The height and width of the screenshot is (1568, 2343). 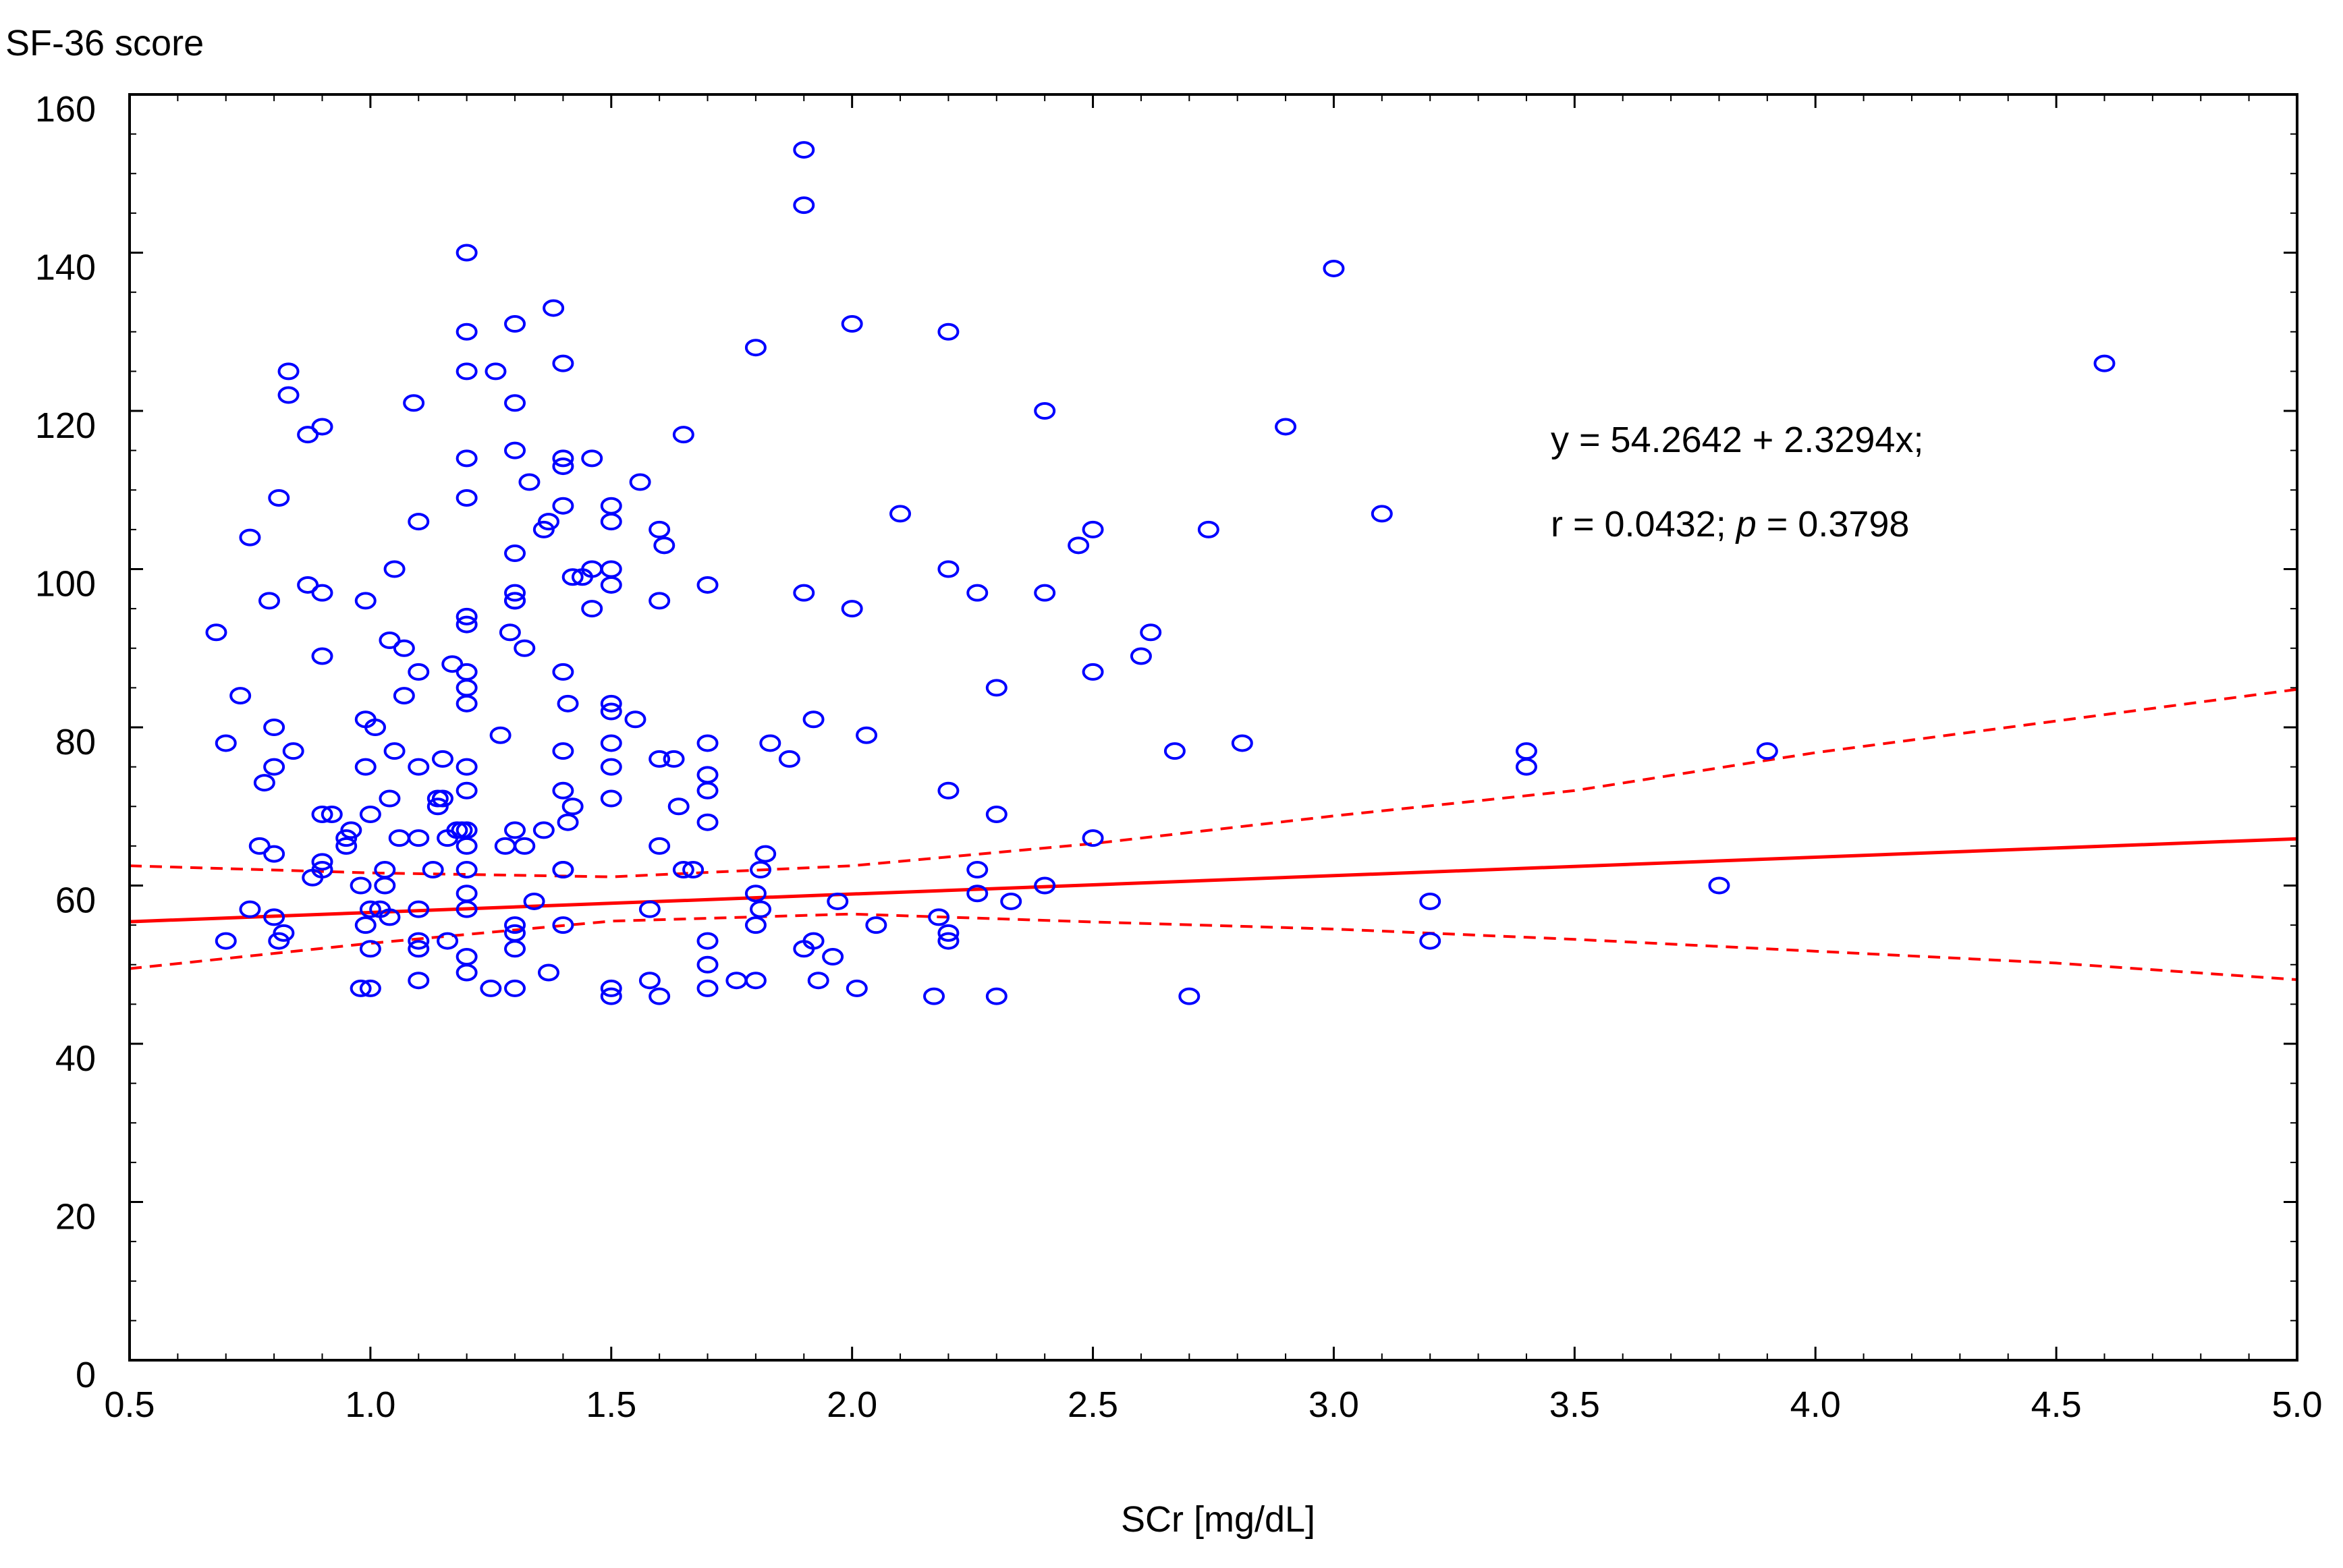 What do you see at coordinates (852, 1404) in the screenshot?
I see `x-tick-label: 2.0` at bounding box center [852, 1404].